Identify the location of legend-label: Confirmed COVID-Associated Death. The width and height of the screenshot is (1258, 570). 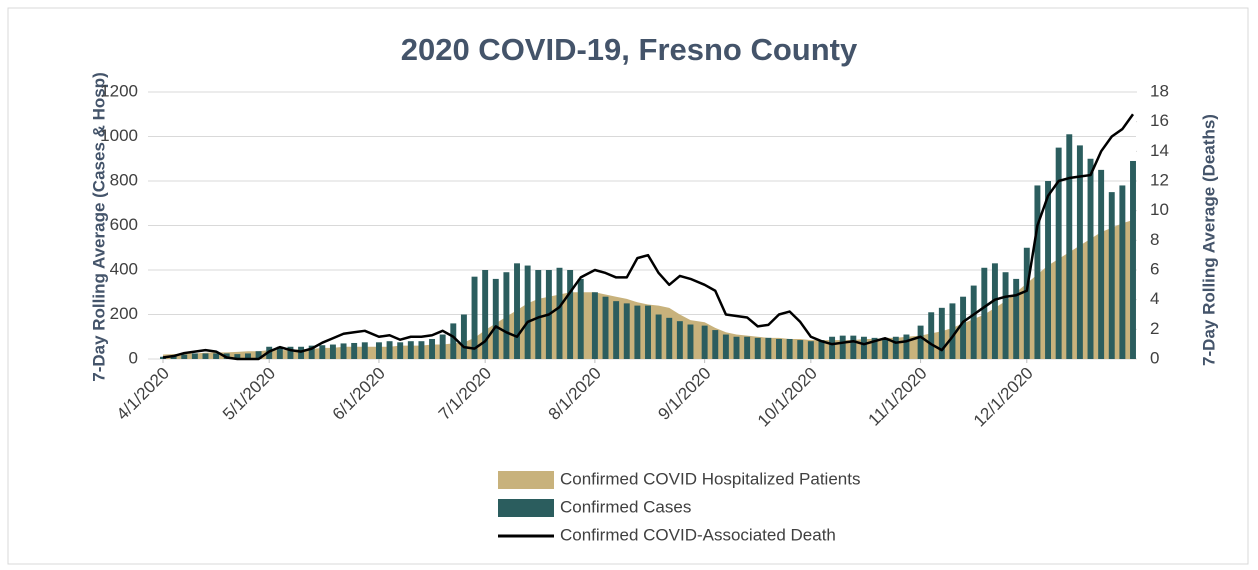
(698, 534).